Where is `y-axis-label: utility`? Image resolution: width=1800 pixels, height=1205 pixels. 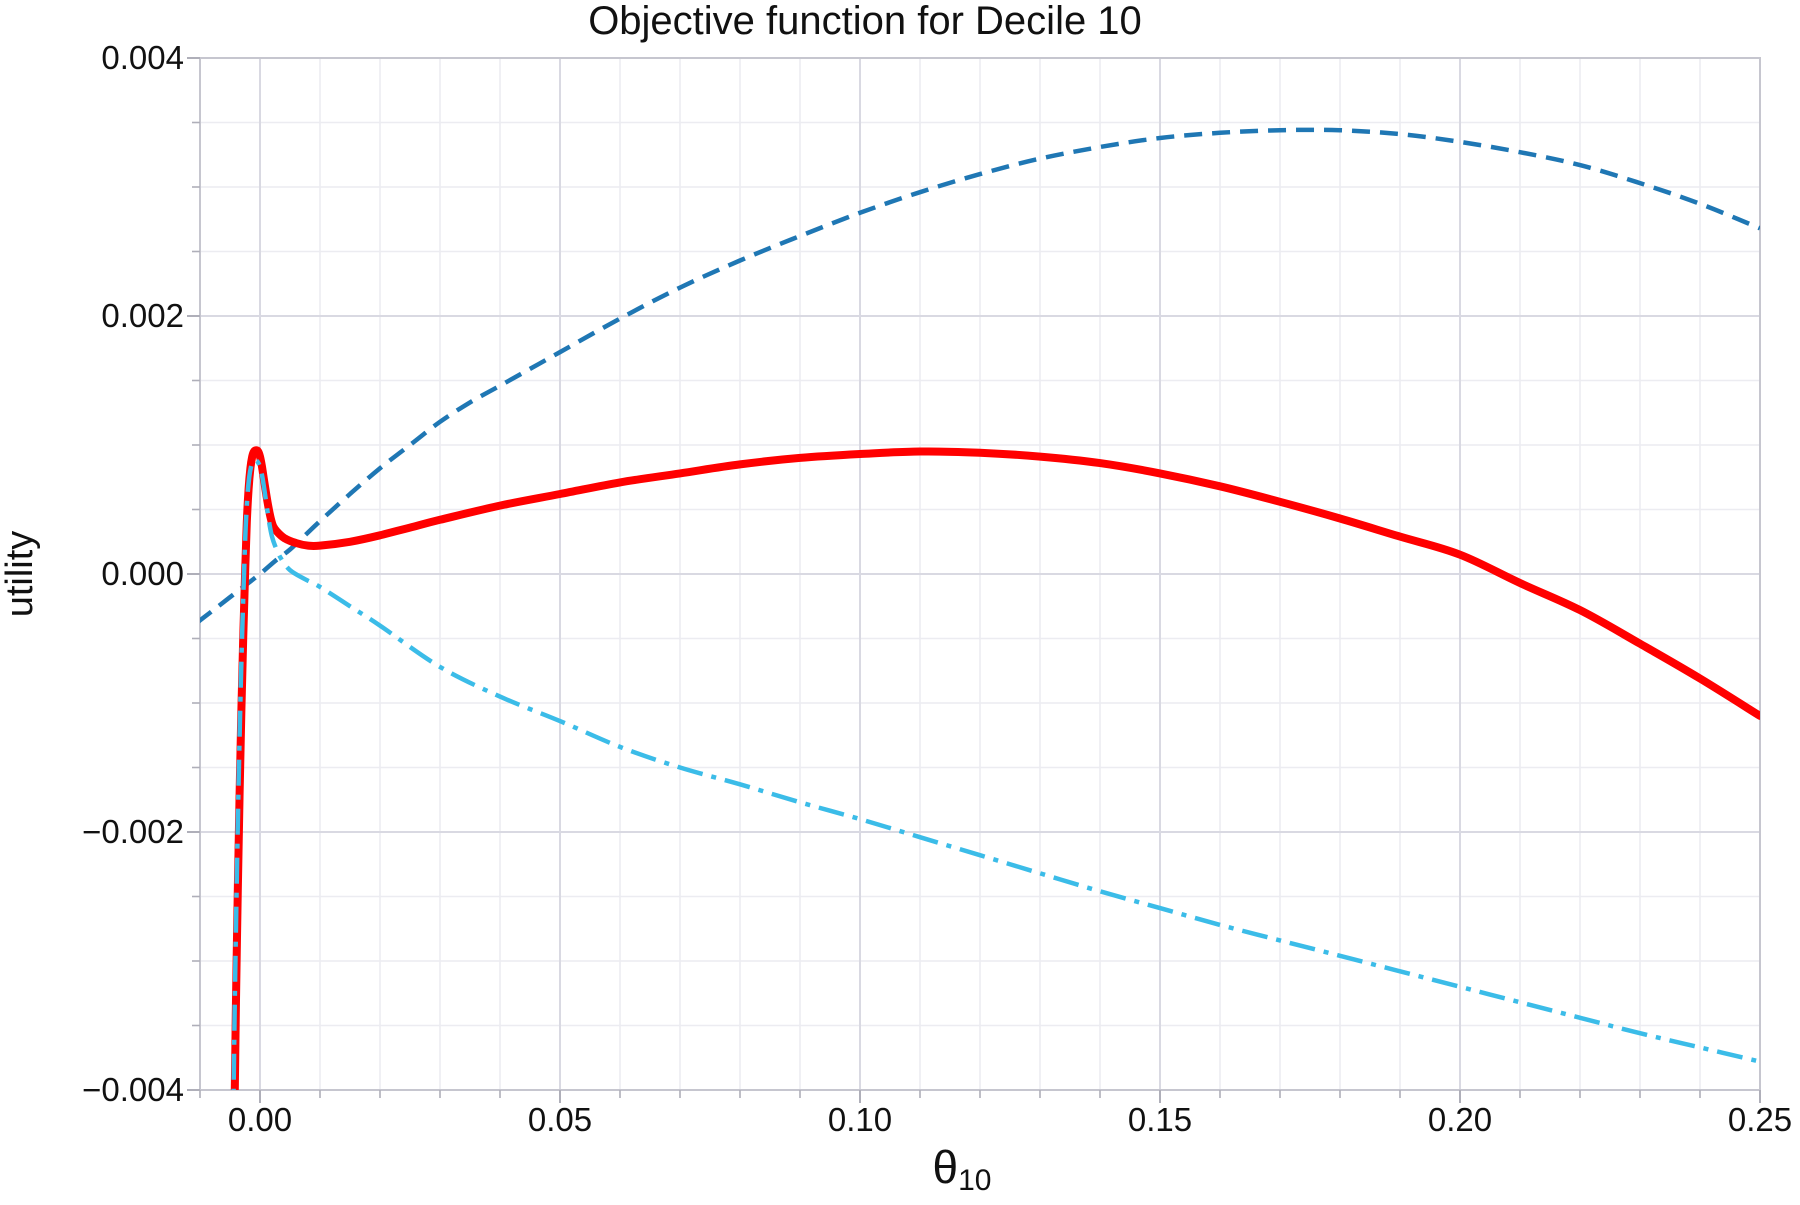
y-axis-label: utility is located at coordinates (20, 574).